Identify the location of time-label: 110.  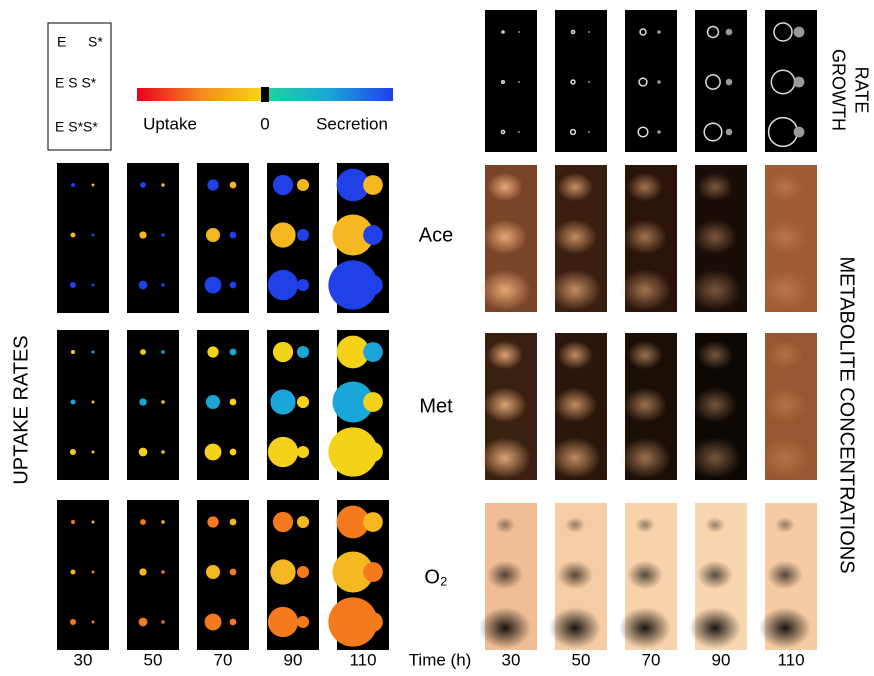
(790, 659).